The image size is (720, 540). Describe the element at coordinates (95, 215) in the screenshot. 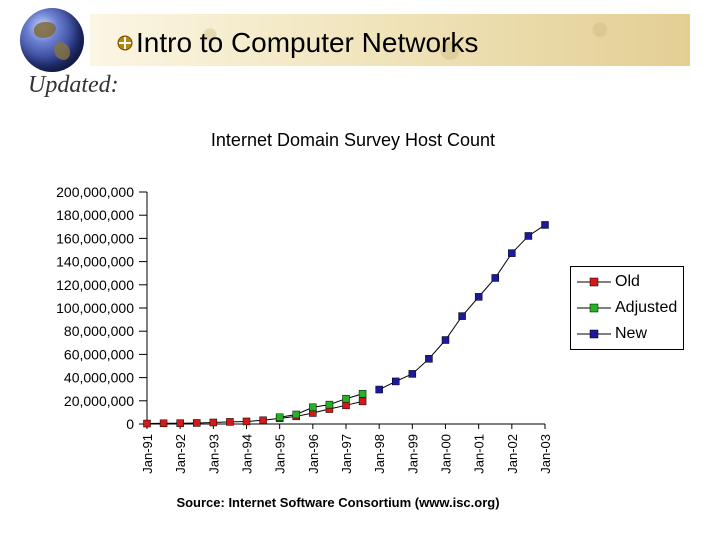

I see `y-tick-label: 180,000,000` at that location.